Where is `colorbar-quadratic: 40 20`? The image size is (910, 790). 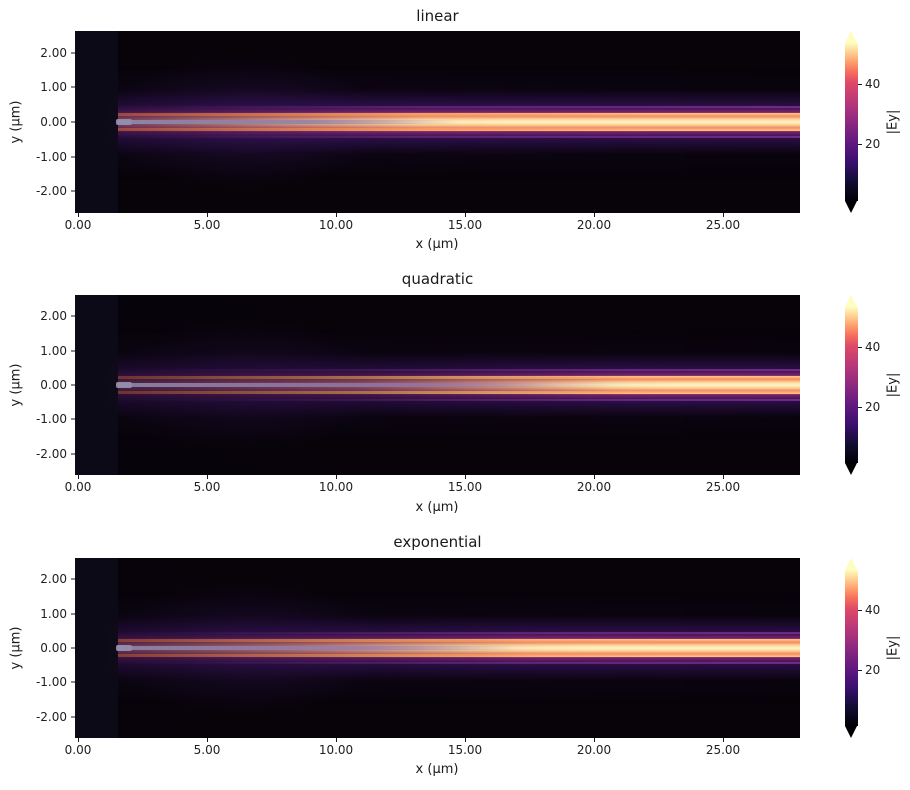 colorbar-quadratic: 40 20 is located at coordinates (862, 385).